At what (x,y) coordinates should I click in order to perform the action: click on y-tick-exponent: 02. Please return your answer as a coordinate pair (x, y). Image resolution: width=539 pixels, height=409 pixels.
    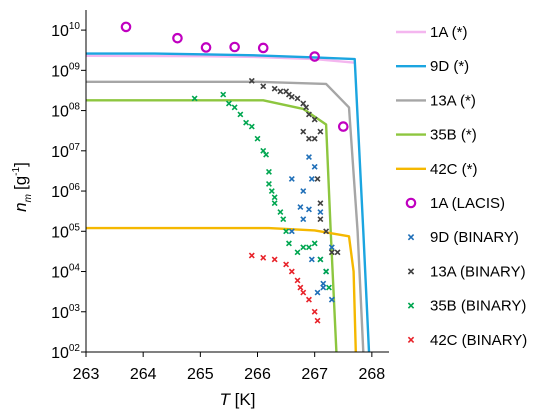
    Looking at the image, I should click on (75, 348).